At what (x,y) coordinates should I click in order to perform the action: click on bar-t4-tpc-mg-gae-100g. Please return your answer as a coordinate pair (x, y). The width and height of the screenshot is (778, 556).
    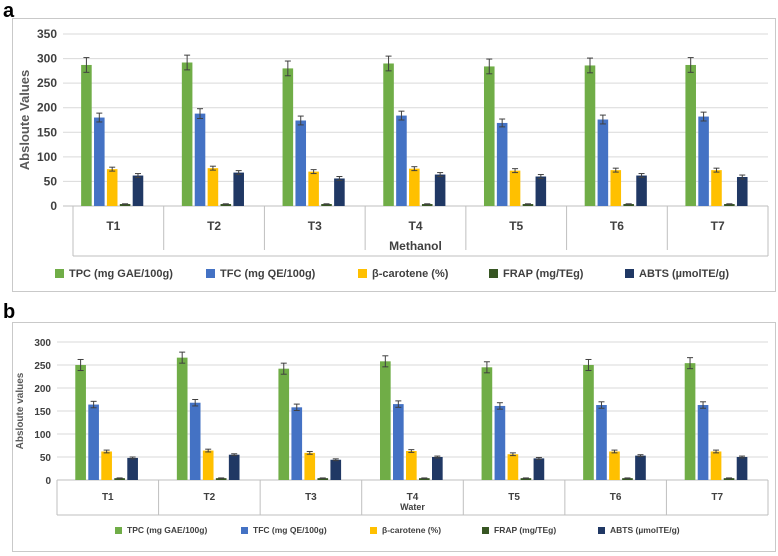
    Looking at the image, I should click on (385, 420).